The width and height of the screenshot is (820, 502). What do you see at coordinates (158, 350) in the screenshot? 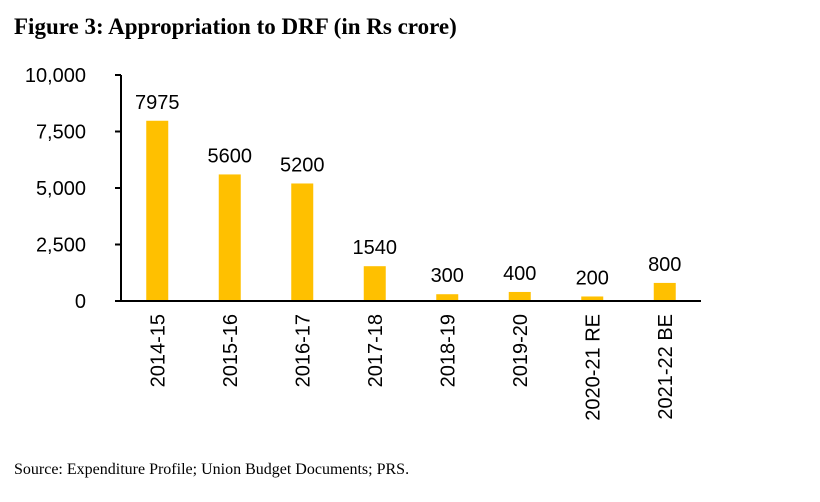
I see `category-label: 2014-15` at bounding box center [158, 350].